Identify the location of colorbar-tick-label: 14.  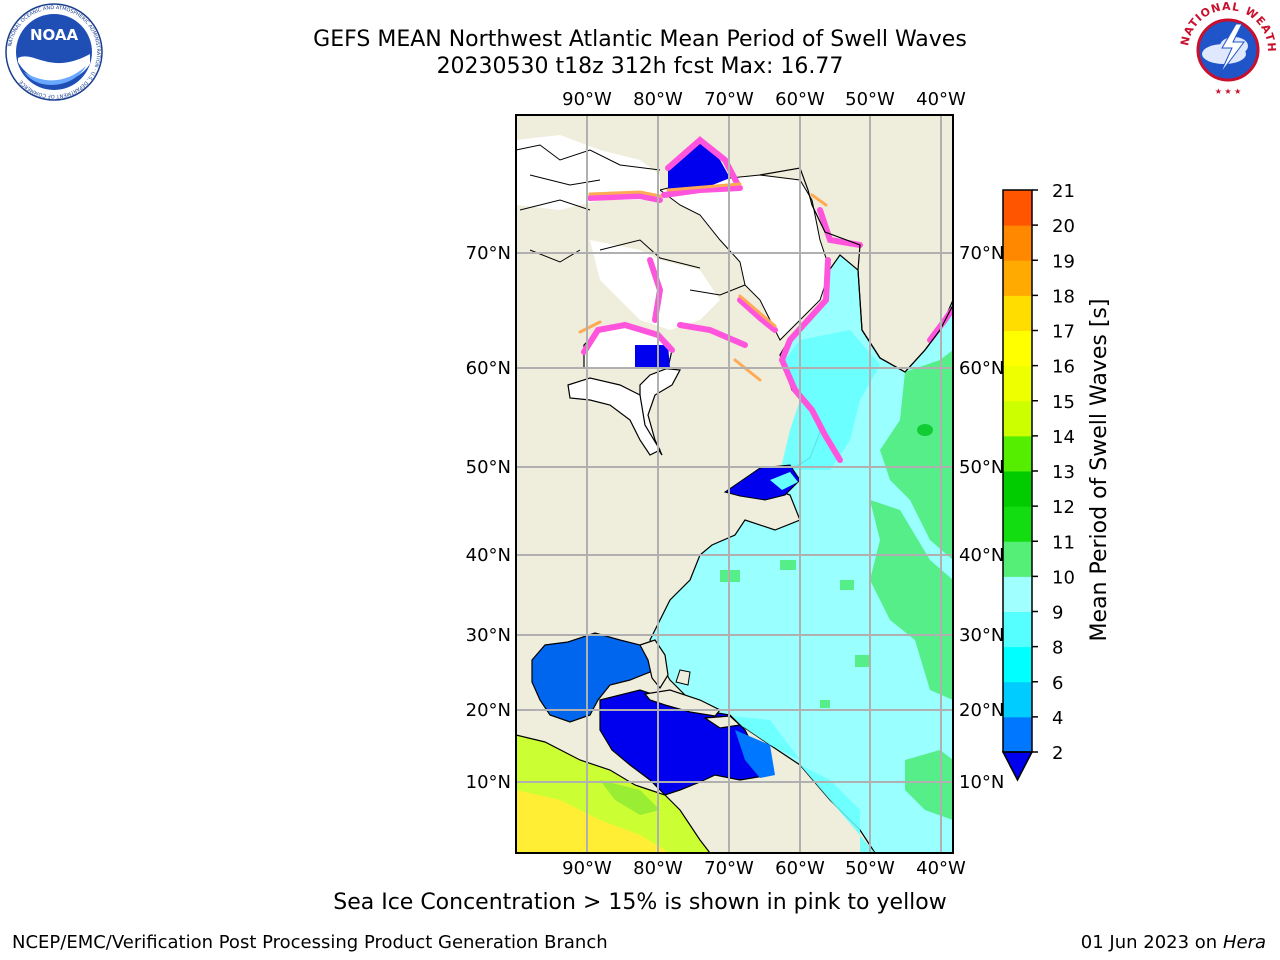
(1063, 437).